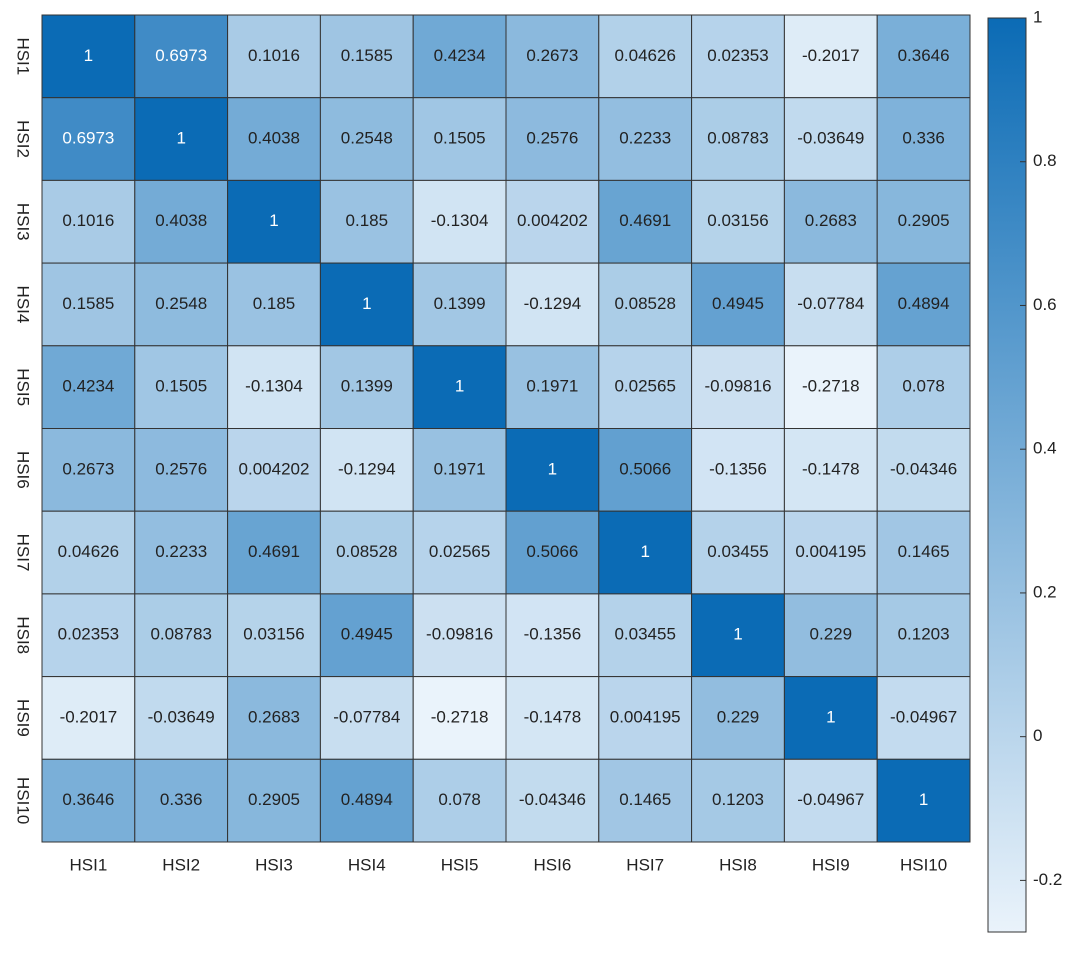 This screenshot has width=1069, height=967. I want to click on cell-label: 0.2548, so click(181, 303).